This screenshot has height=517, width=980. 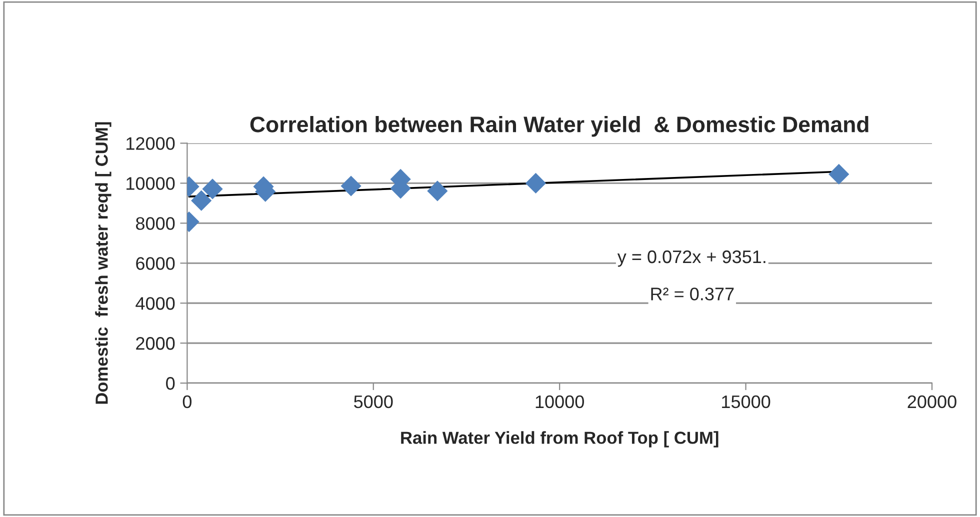 I want to click on y-tick-label: 8000, so click(x=155, y=223).